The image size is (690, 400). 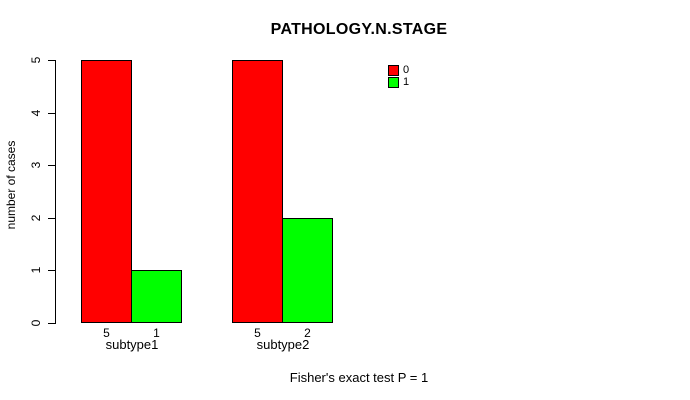 I want to click on y-axis-tick-label: 3, so click(x=36, y=165).